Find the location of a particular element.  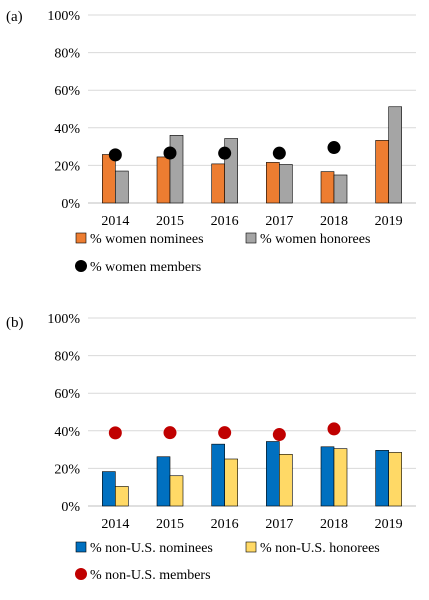

panel-label: (b) is located at coordinates (15, 323).